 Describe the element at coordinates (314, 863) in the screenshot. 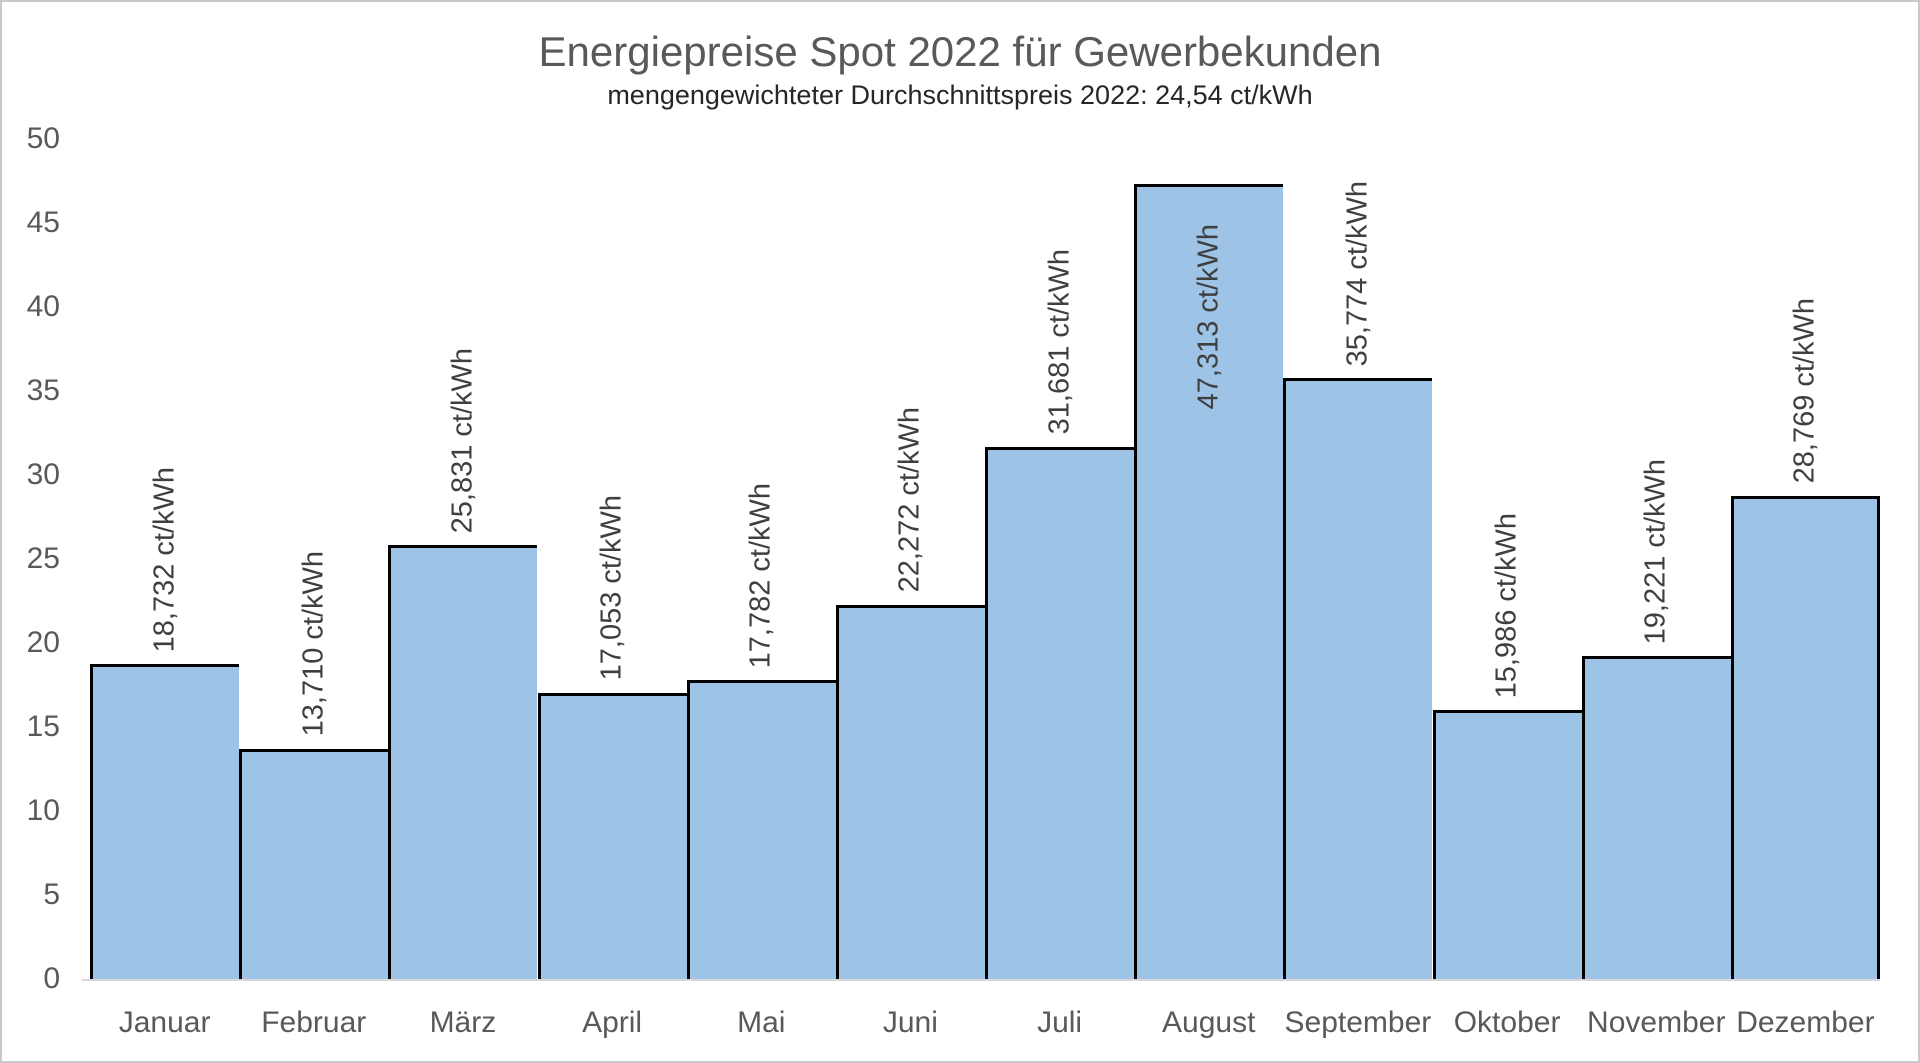

I see `bar-februar` at that location.